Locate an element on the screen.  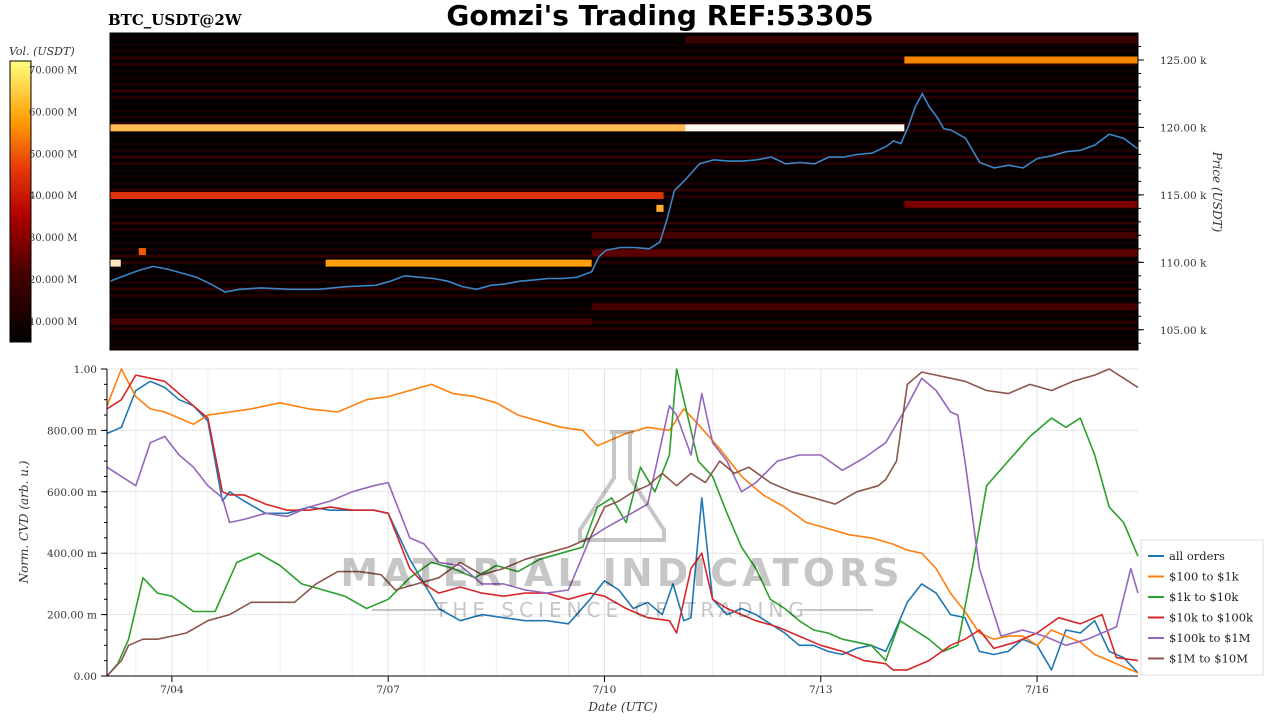
symbol-label: BTC_USDT@2W is located at coordinates (175, 20).